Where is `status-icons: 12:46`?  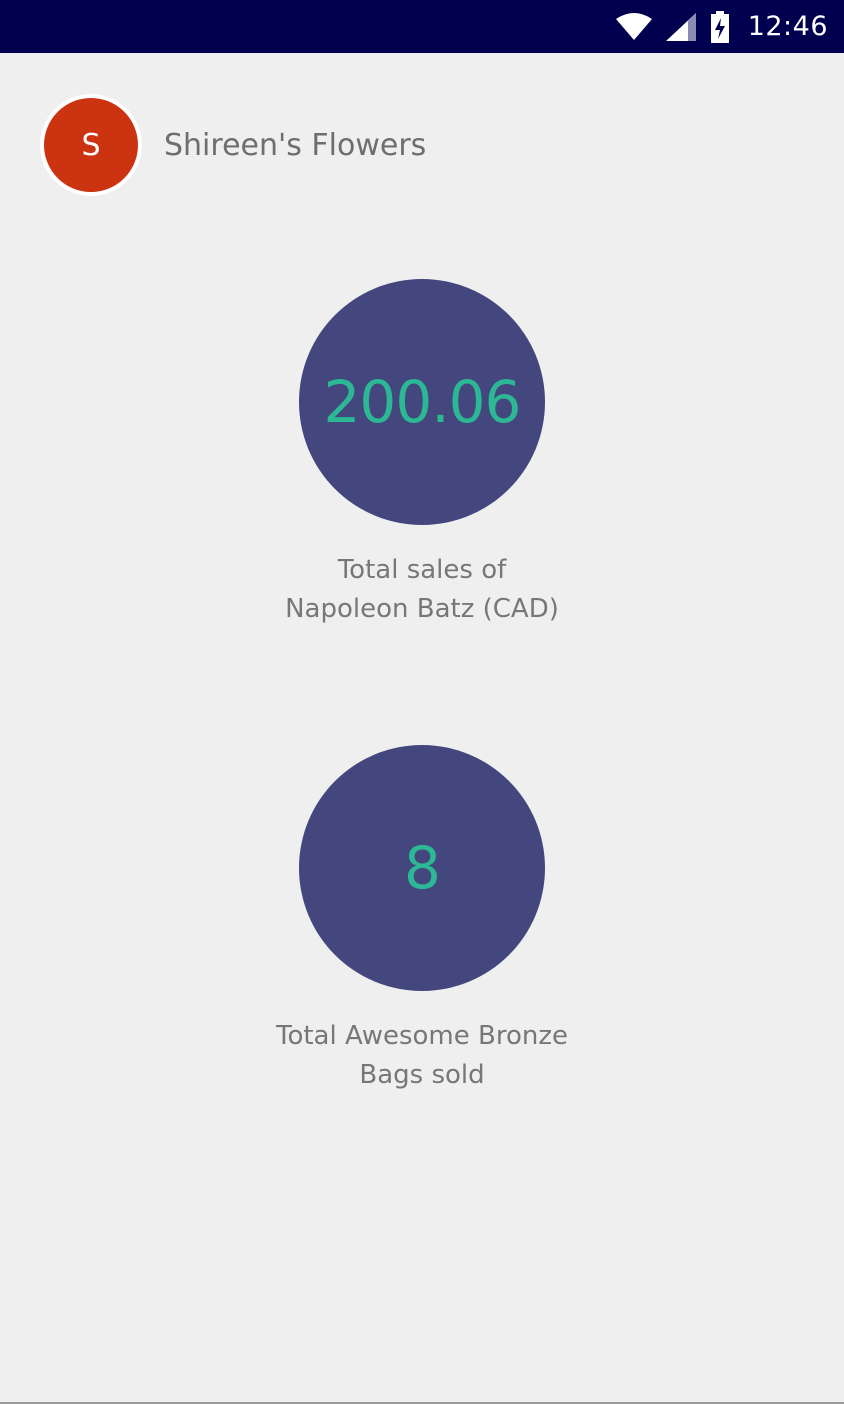 status-icons: 12:46 is located at coordinates (721, 26).